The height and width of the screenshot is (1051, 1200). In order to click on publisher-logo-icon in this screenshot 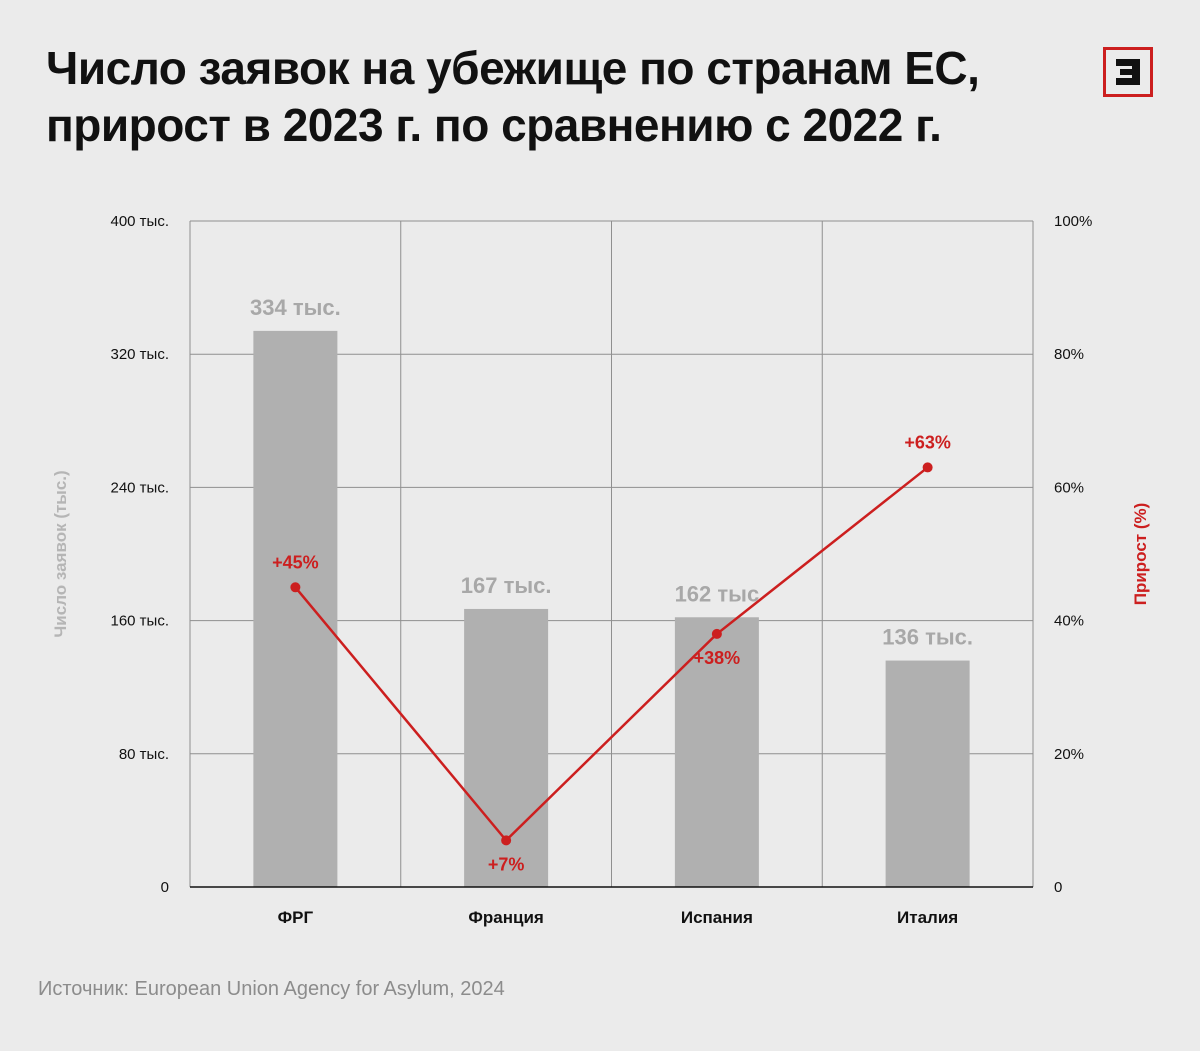, I will do `click(1128, 72)`.